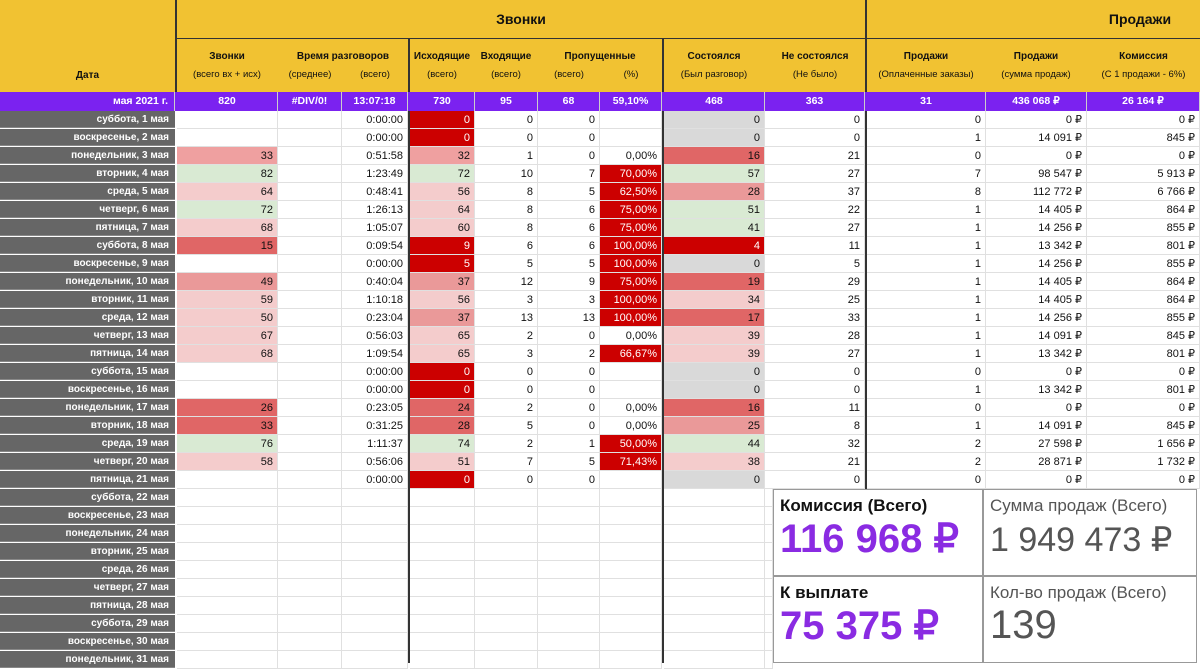  Describe the element at coordinates (815, 210) in the screenshot. I see `cell-fail: 22` at that location.